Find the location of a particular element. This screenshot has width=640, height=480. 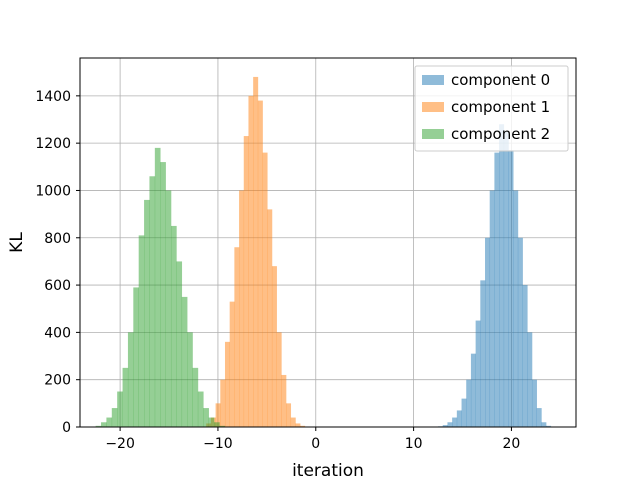

legend: component 0 component 1 component 2 is located at coordinates (491, 108).